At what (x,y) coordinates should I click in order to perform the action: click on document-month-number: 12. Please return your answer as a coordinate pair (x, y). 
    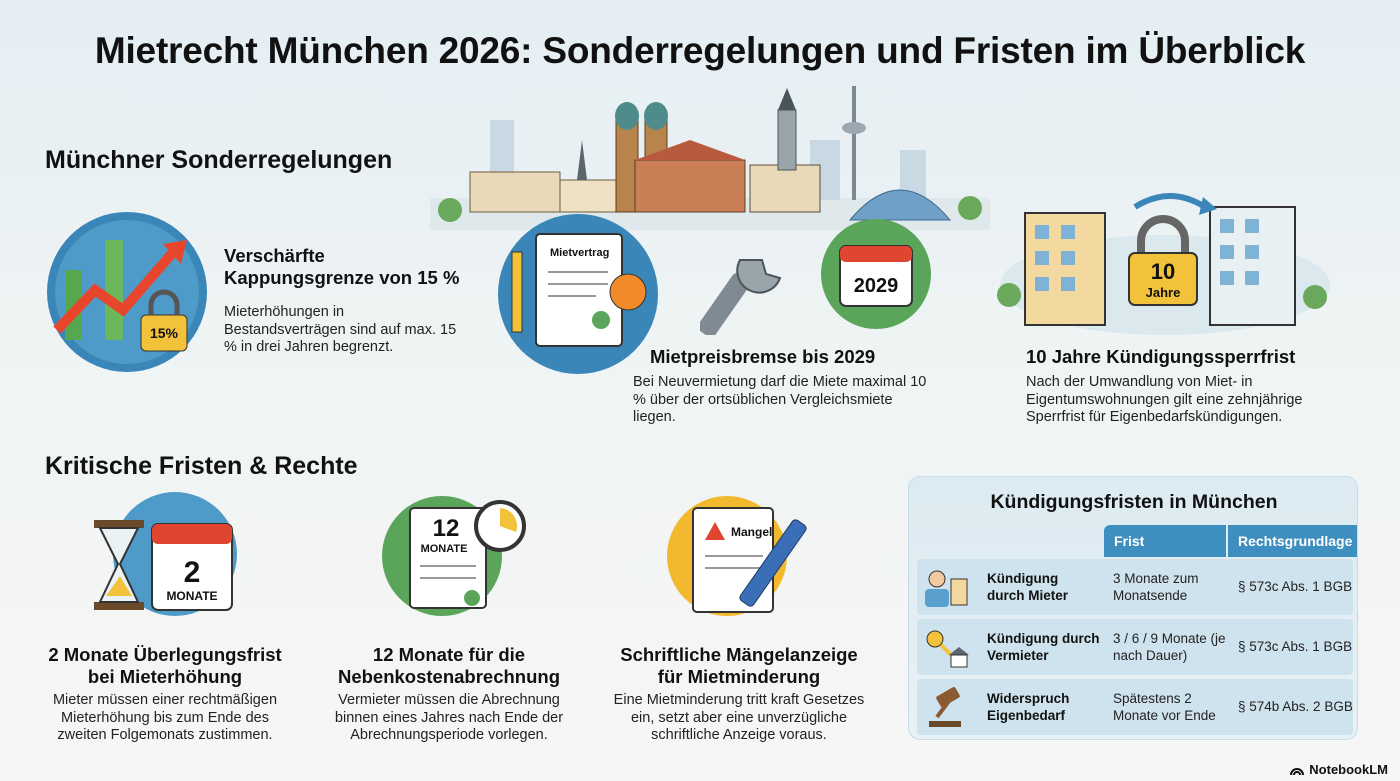
    Looking at the image, I should click on (446, 528).